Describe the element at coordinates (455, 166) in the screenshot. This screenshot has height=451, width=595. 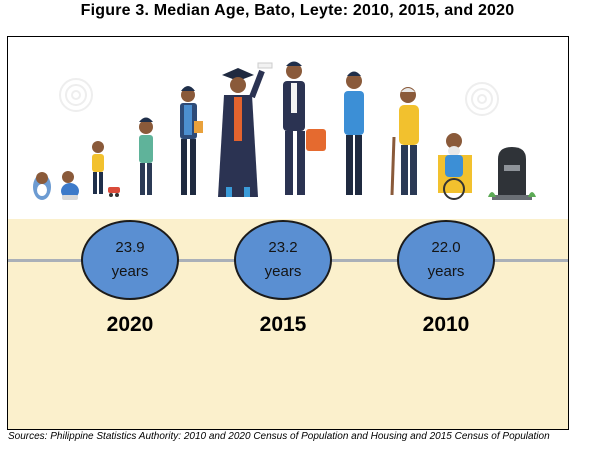
I see `wheelchair-figure-icon` at that location.